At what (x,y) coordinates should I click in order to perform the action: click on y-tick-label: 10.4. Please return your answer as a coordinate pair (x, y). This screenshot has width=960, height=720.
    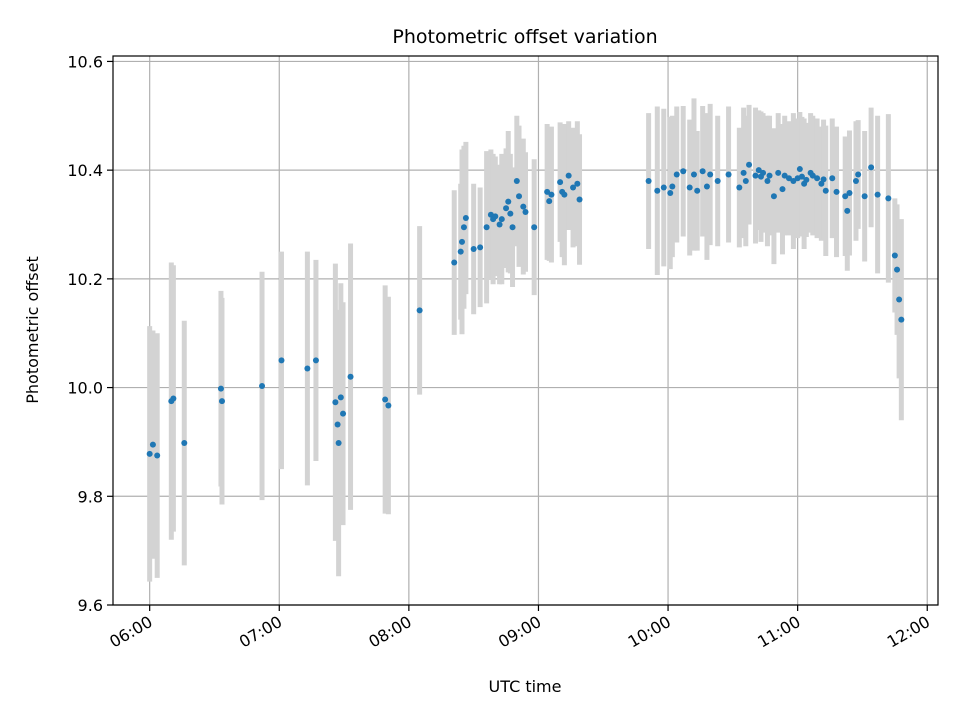
    Looking at the image, I should click on (85, 170).